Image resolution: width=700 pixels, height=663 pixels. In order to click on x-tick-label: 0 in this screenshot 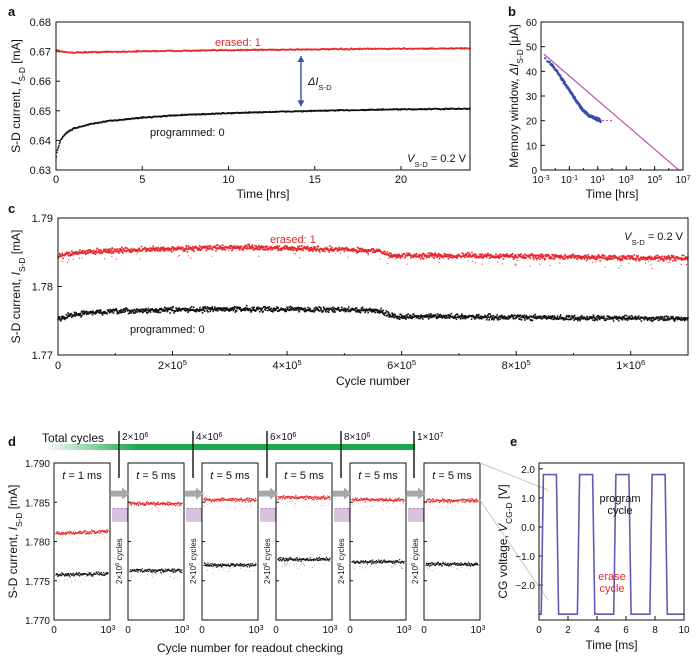, I will do `click(54, 630)`.